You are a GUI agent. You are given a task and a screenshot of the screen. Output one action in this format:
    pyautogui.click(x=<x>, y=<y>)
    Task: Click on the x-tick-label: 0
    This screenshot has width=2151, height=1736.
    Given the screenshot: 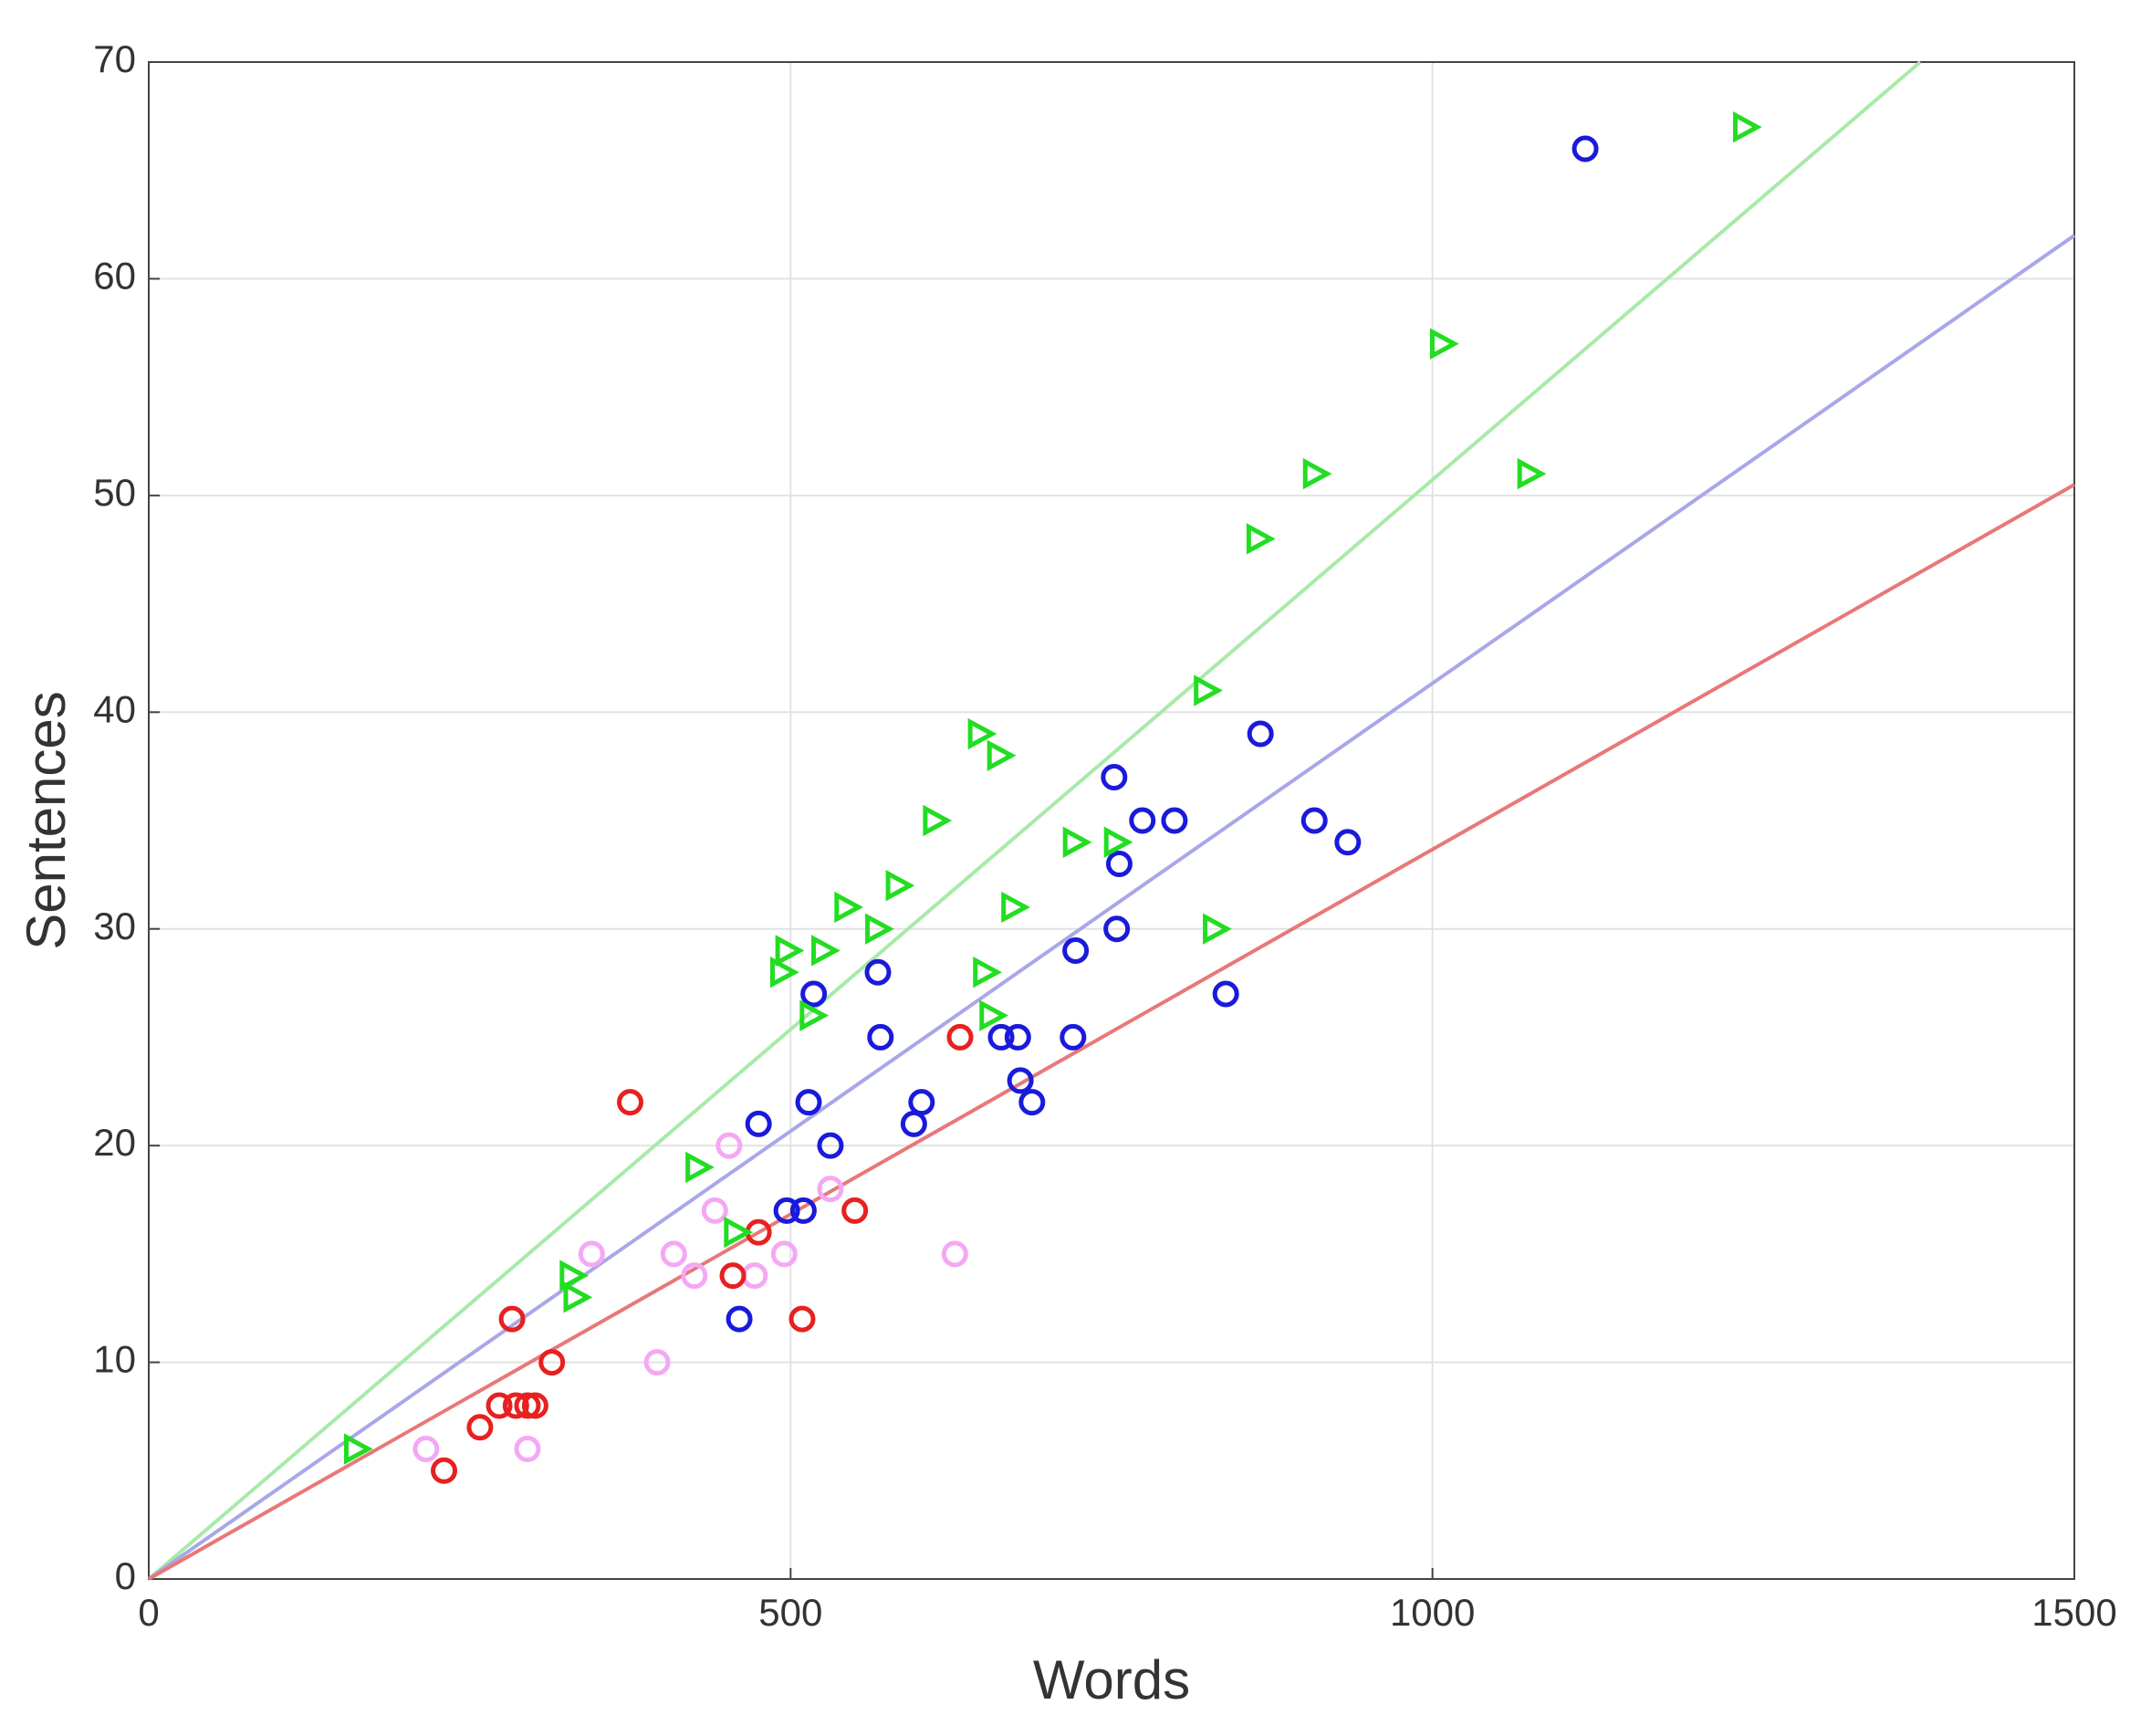 What is the action you would take?
    pyautogui.click(x=148, y=1612)
    